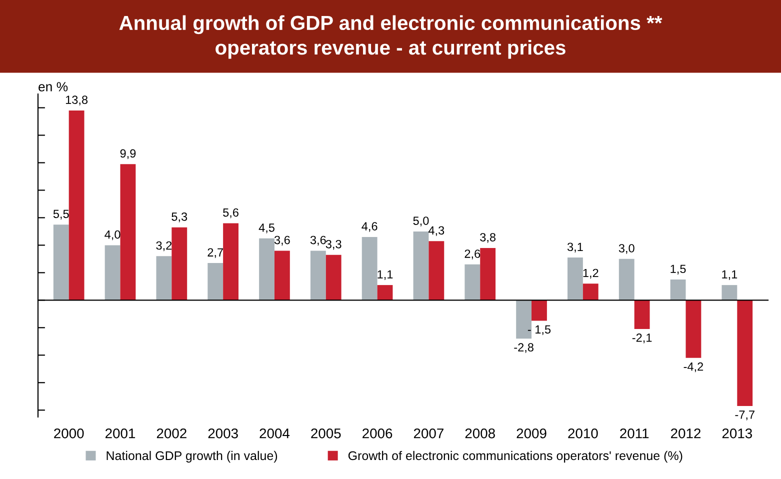 The image size is (781, 479). What do you see at coordinates (642, 339) in the screenshot?
I see `data-label: -2,1` at bounding box center [642, 339].